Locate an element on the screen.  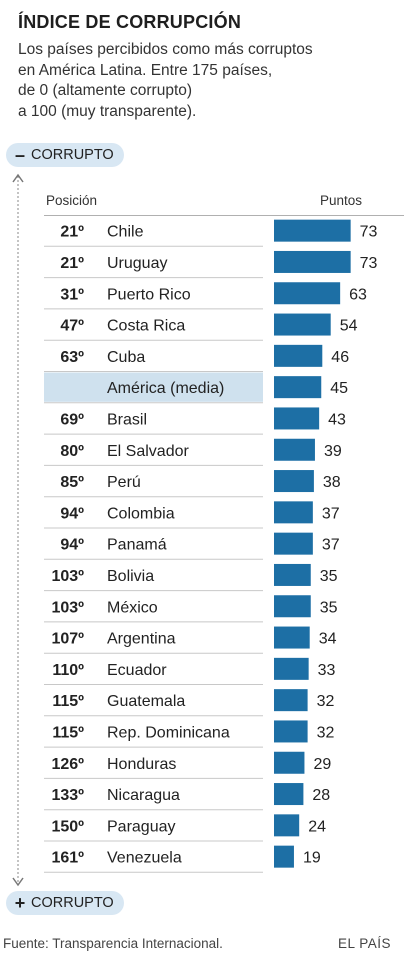
rank-label: 150º is located at coordinates (67, 826).